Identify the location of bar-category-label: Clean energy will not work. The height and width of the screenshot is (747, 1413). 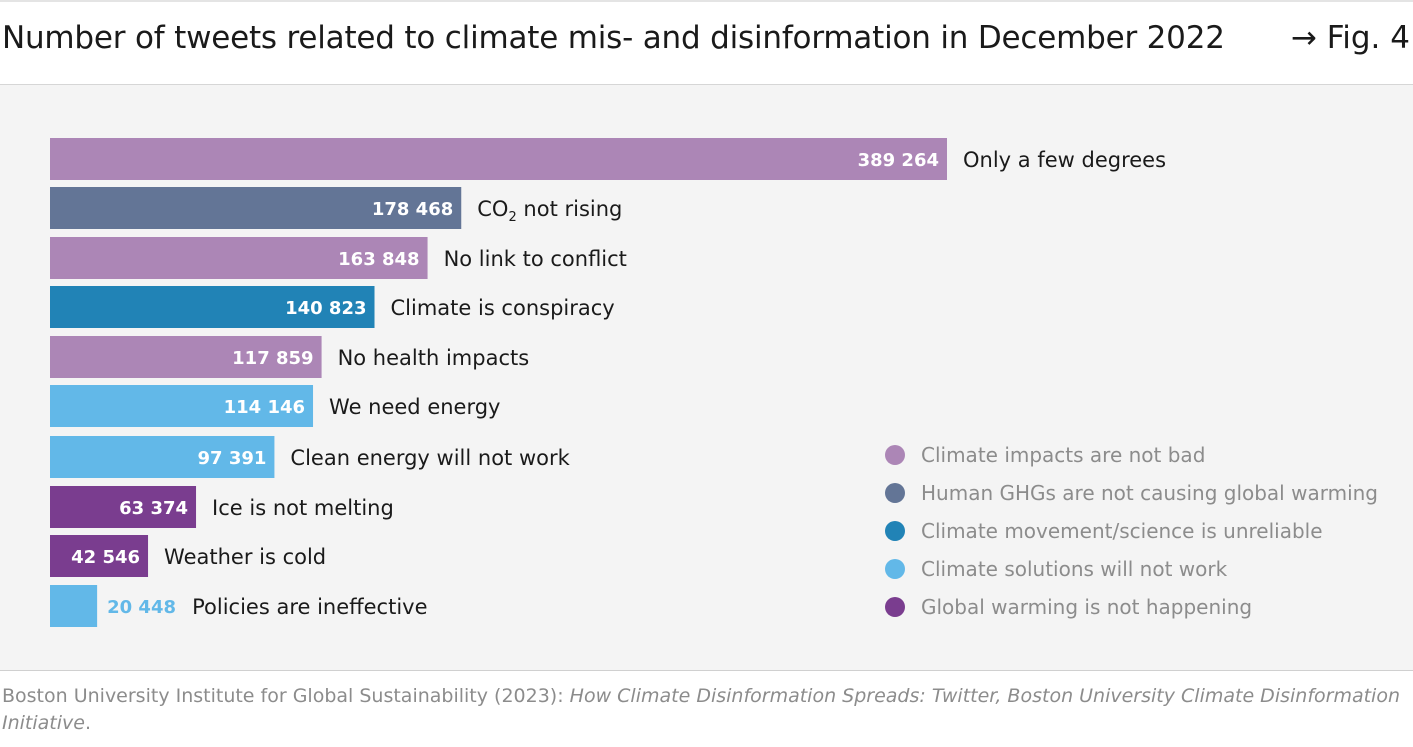
(430, 458).